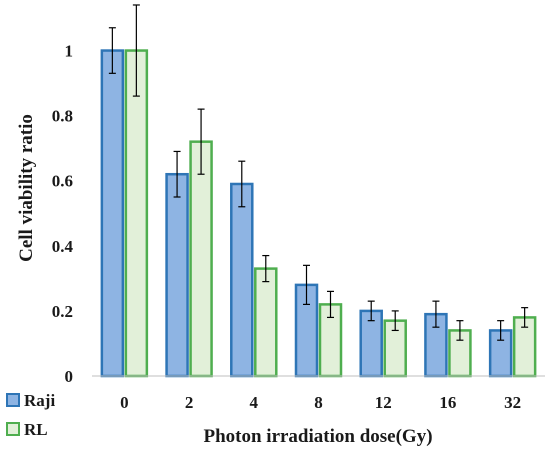 The width and height of the screenshot is (550, 450). I want to click on y-tick-label: 0.8, so click(62, 116).